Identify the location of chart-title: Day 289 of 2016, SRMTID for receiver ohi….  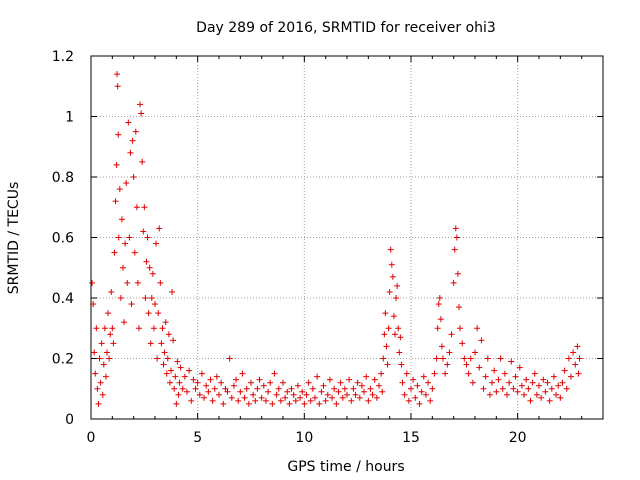
(346, 28).